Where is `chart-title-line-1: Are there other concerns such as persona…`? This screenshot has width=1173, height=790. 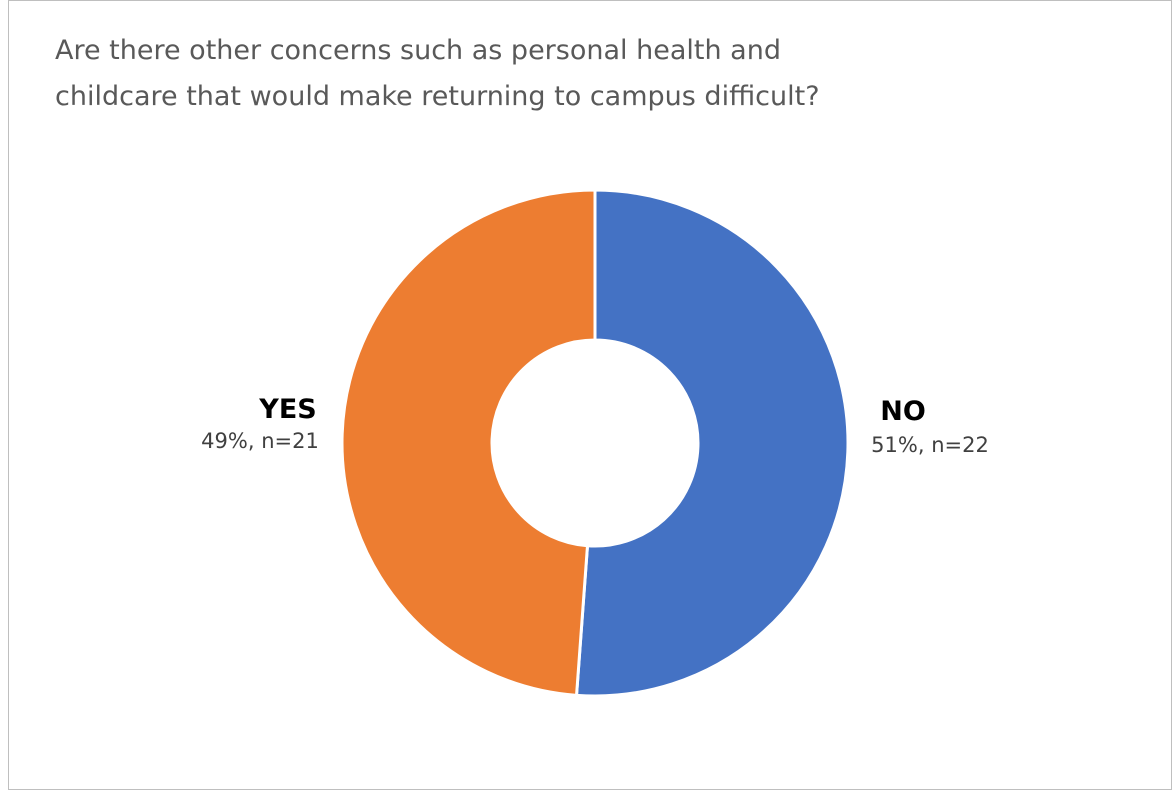 chart-title-line-1: Are there other concerns such as persona… is located at coordinates (418, 50).